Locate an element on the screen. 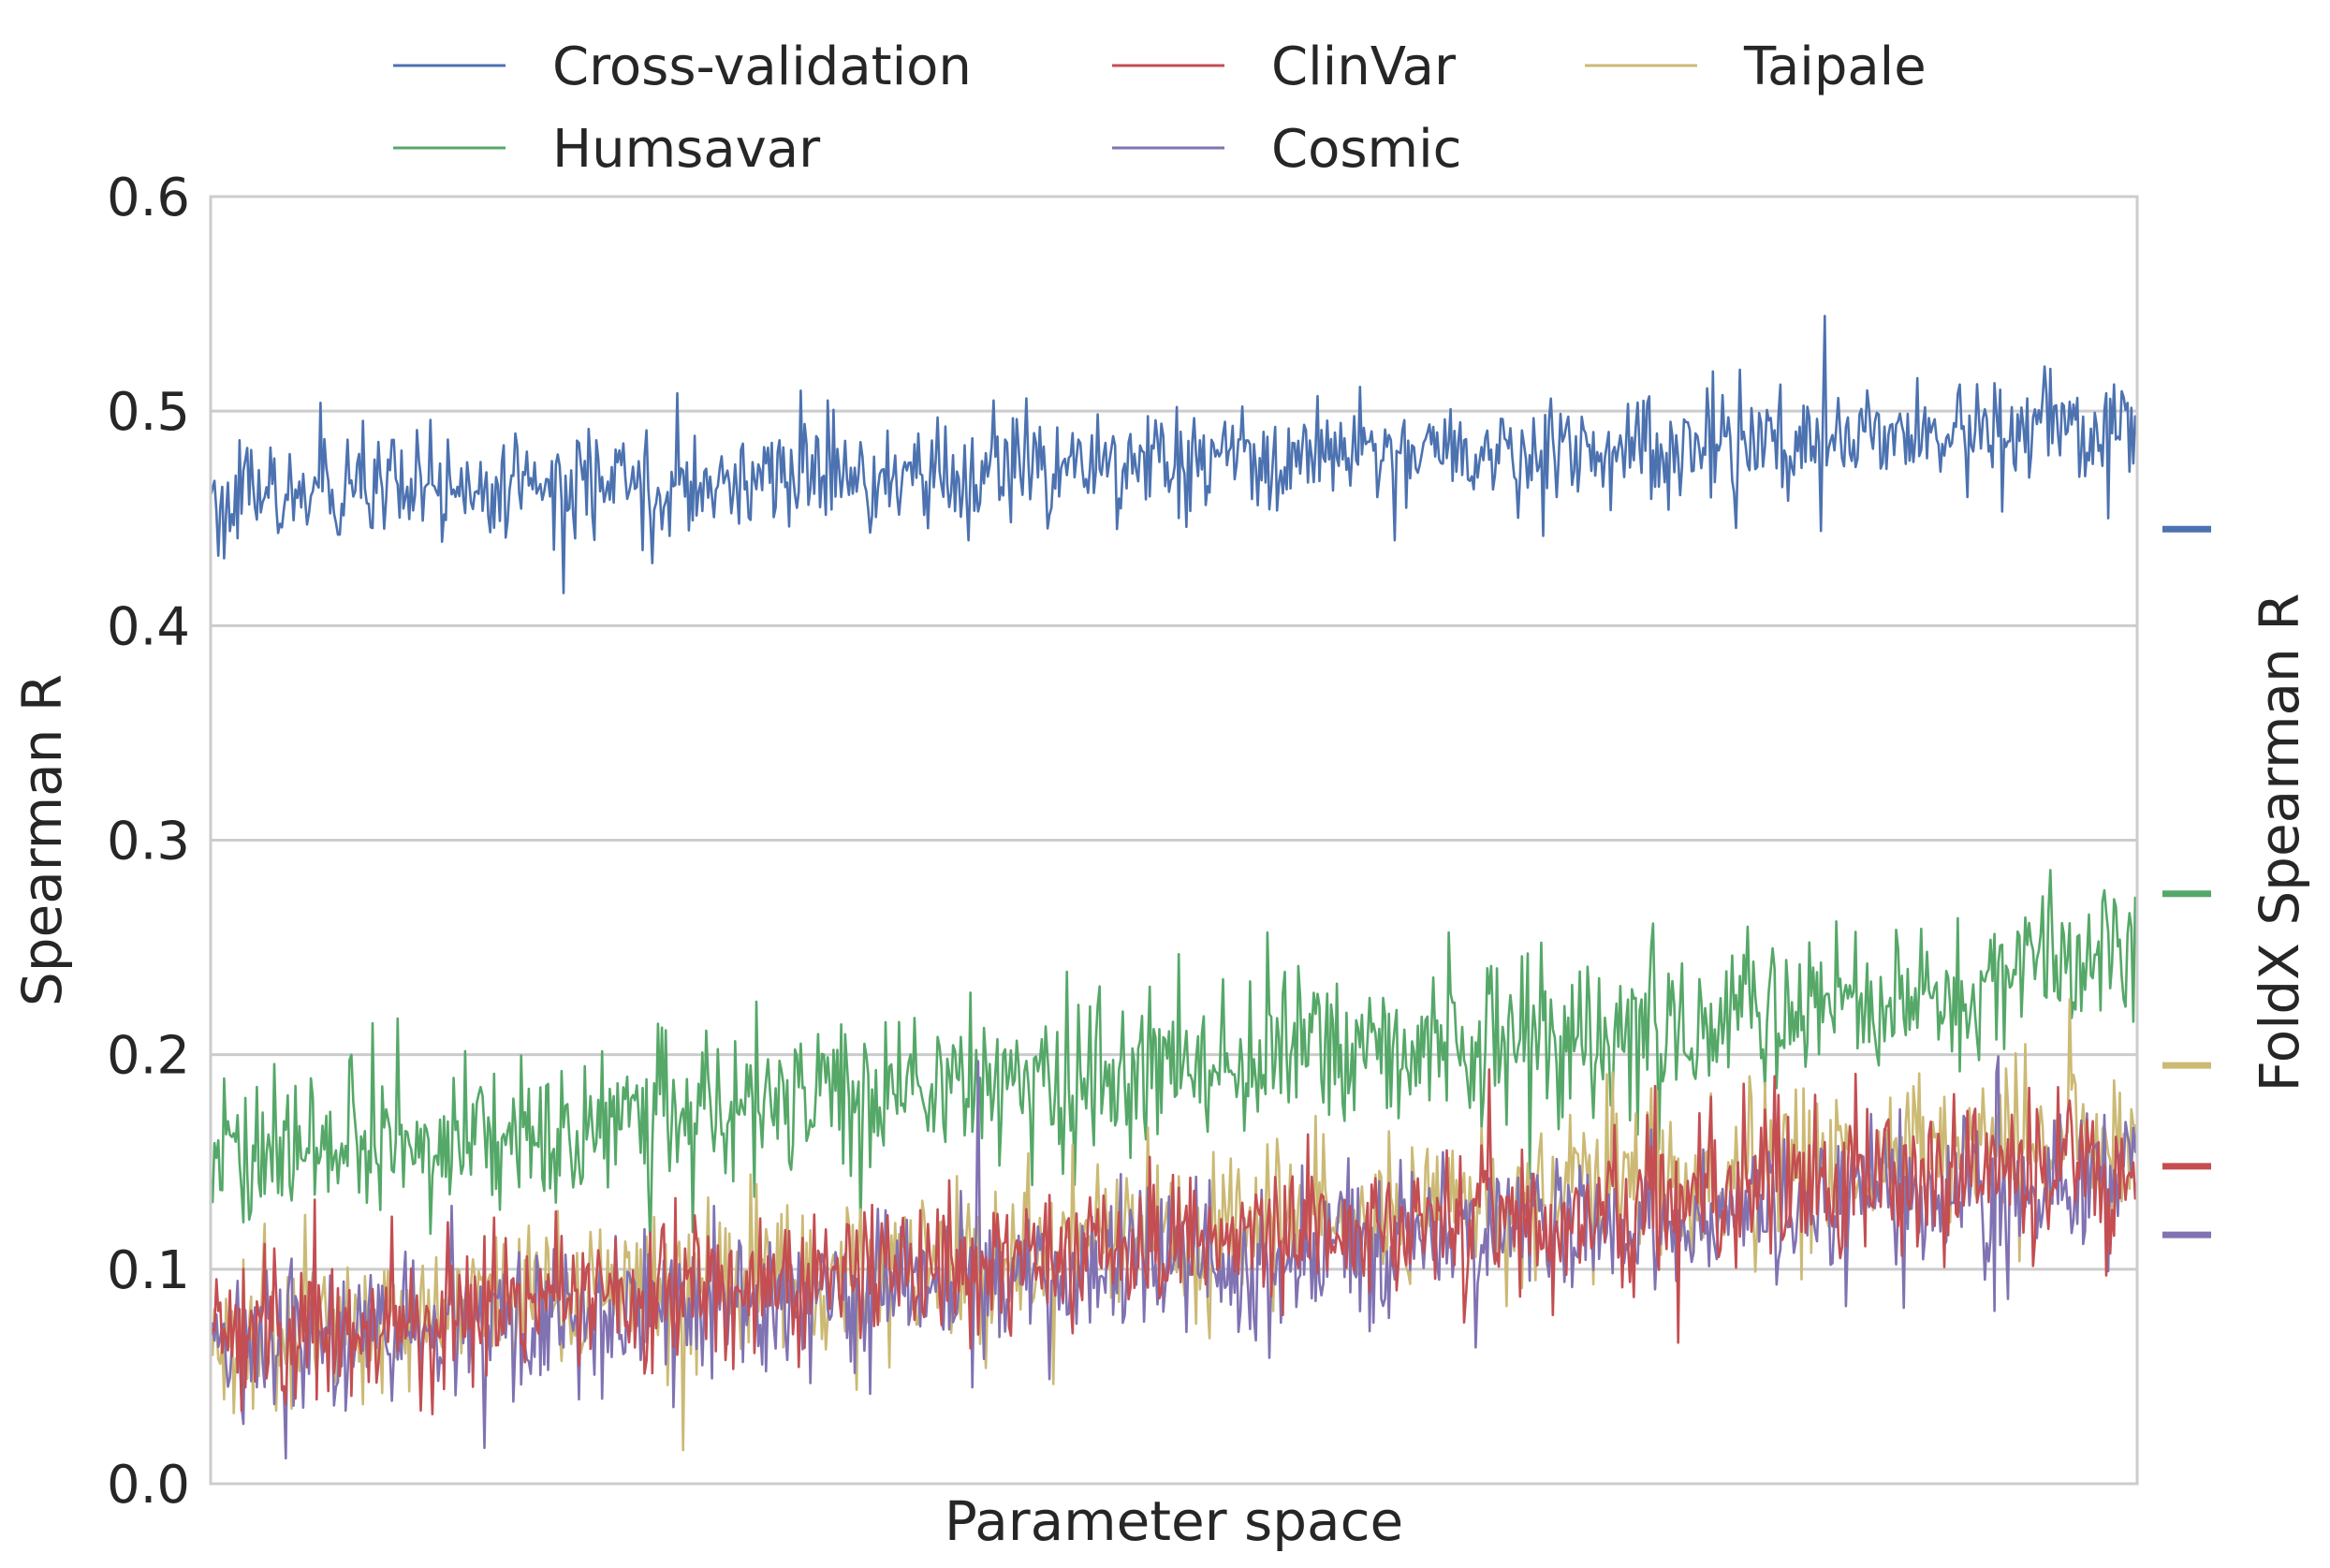  y-tick-label: 0.2 is located at coordinates (148, 1057).